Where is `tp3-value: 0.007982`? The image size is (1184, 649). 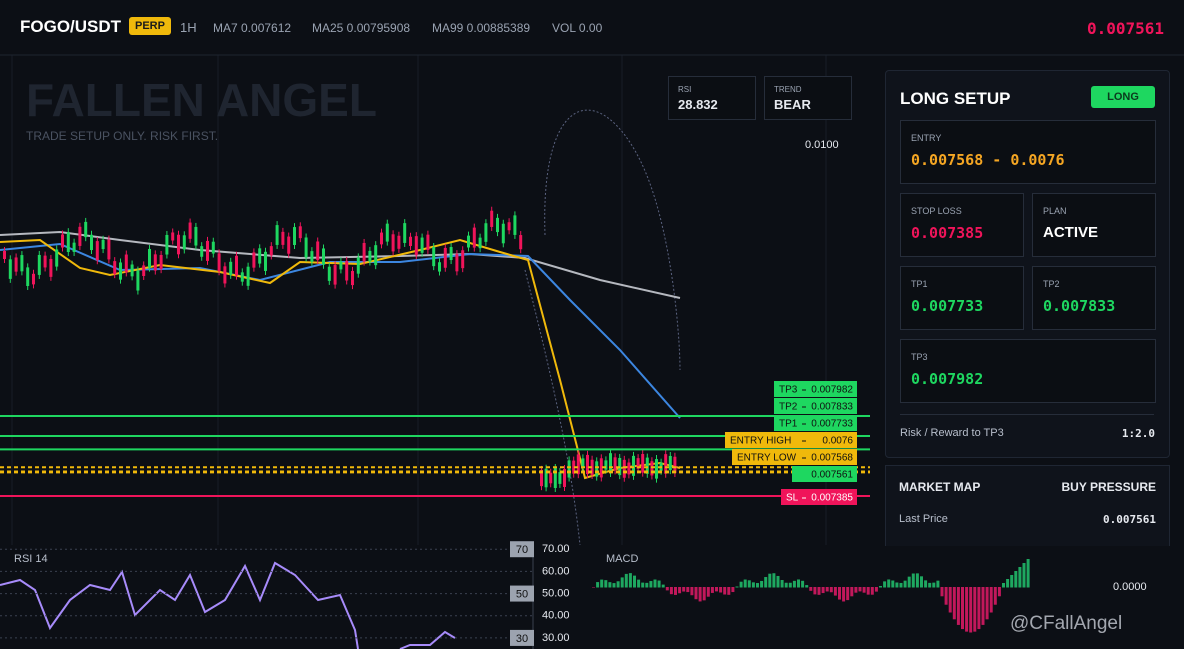
tp3-value: 0.007982 is located at coordinates (947, 379).